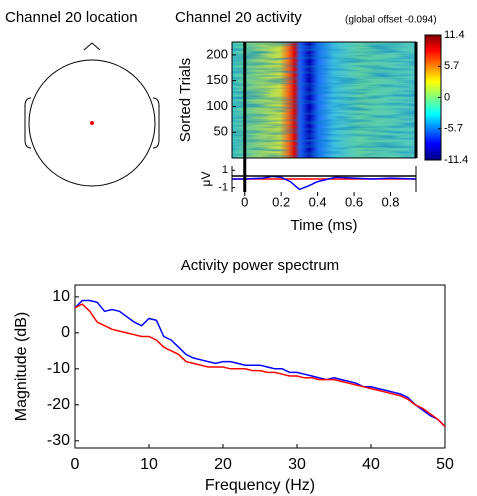 Image resolution: width=477 pixels, height=496 pixels. I want to click on y-tick-label: -10, so click(58, 368).